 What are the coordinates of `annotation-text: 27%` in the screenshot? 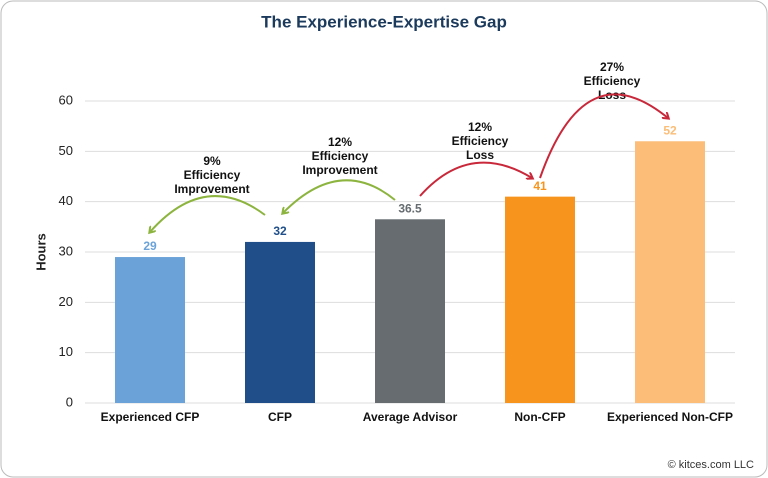 It's located at (612, 67).